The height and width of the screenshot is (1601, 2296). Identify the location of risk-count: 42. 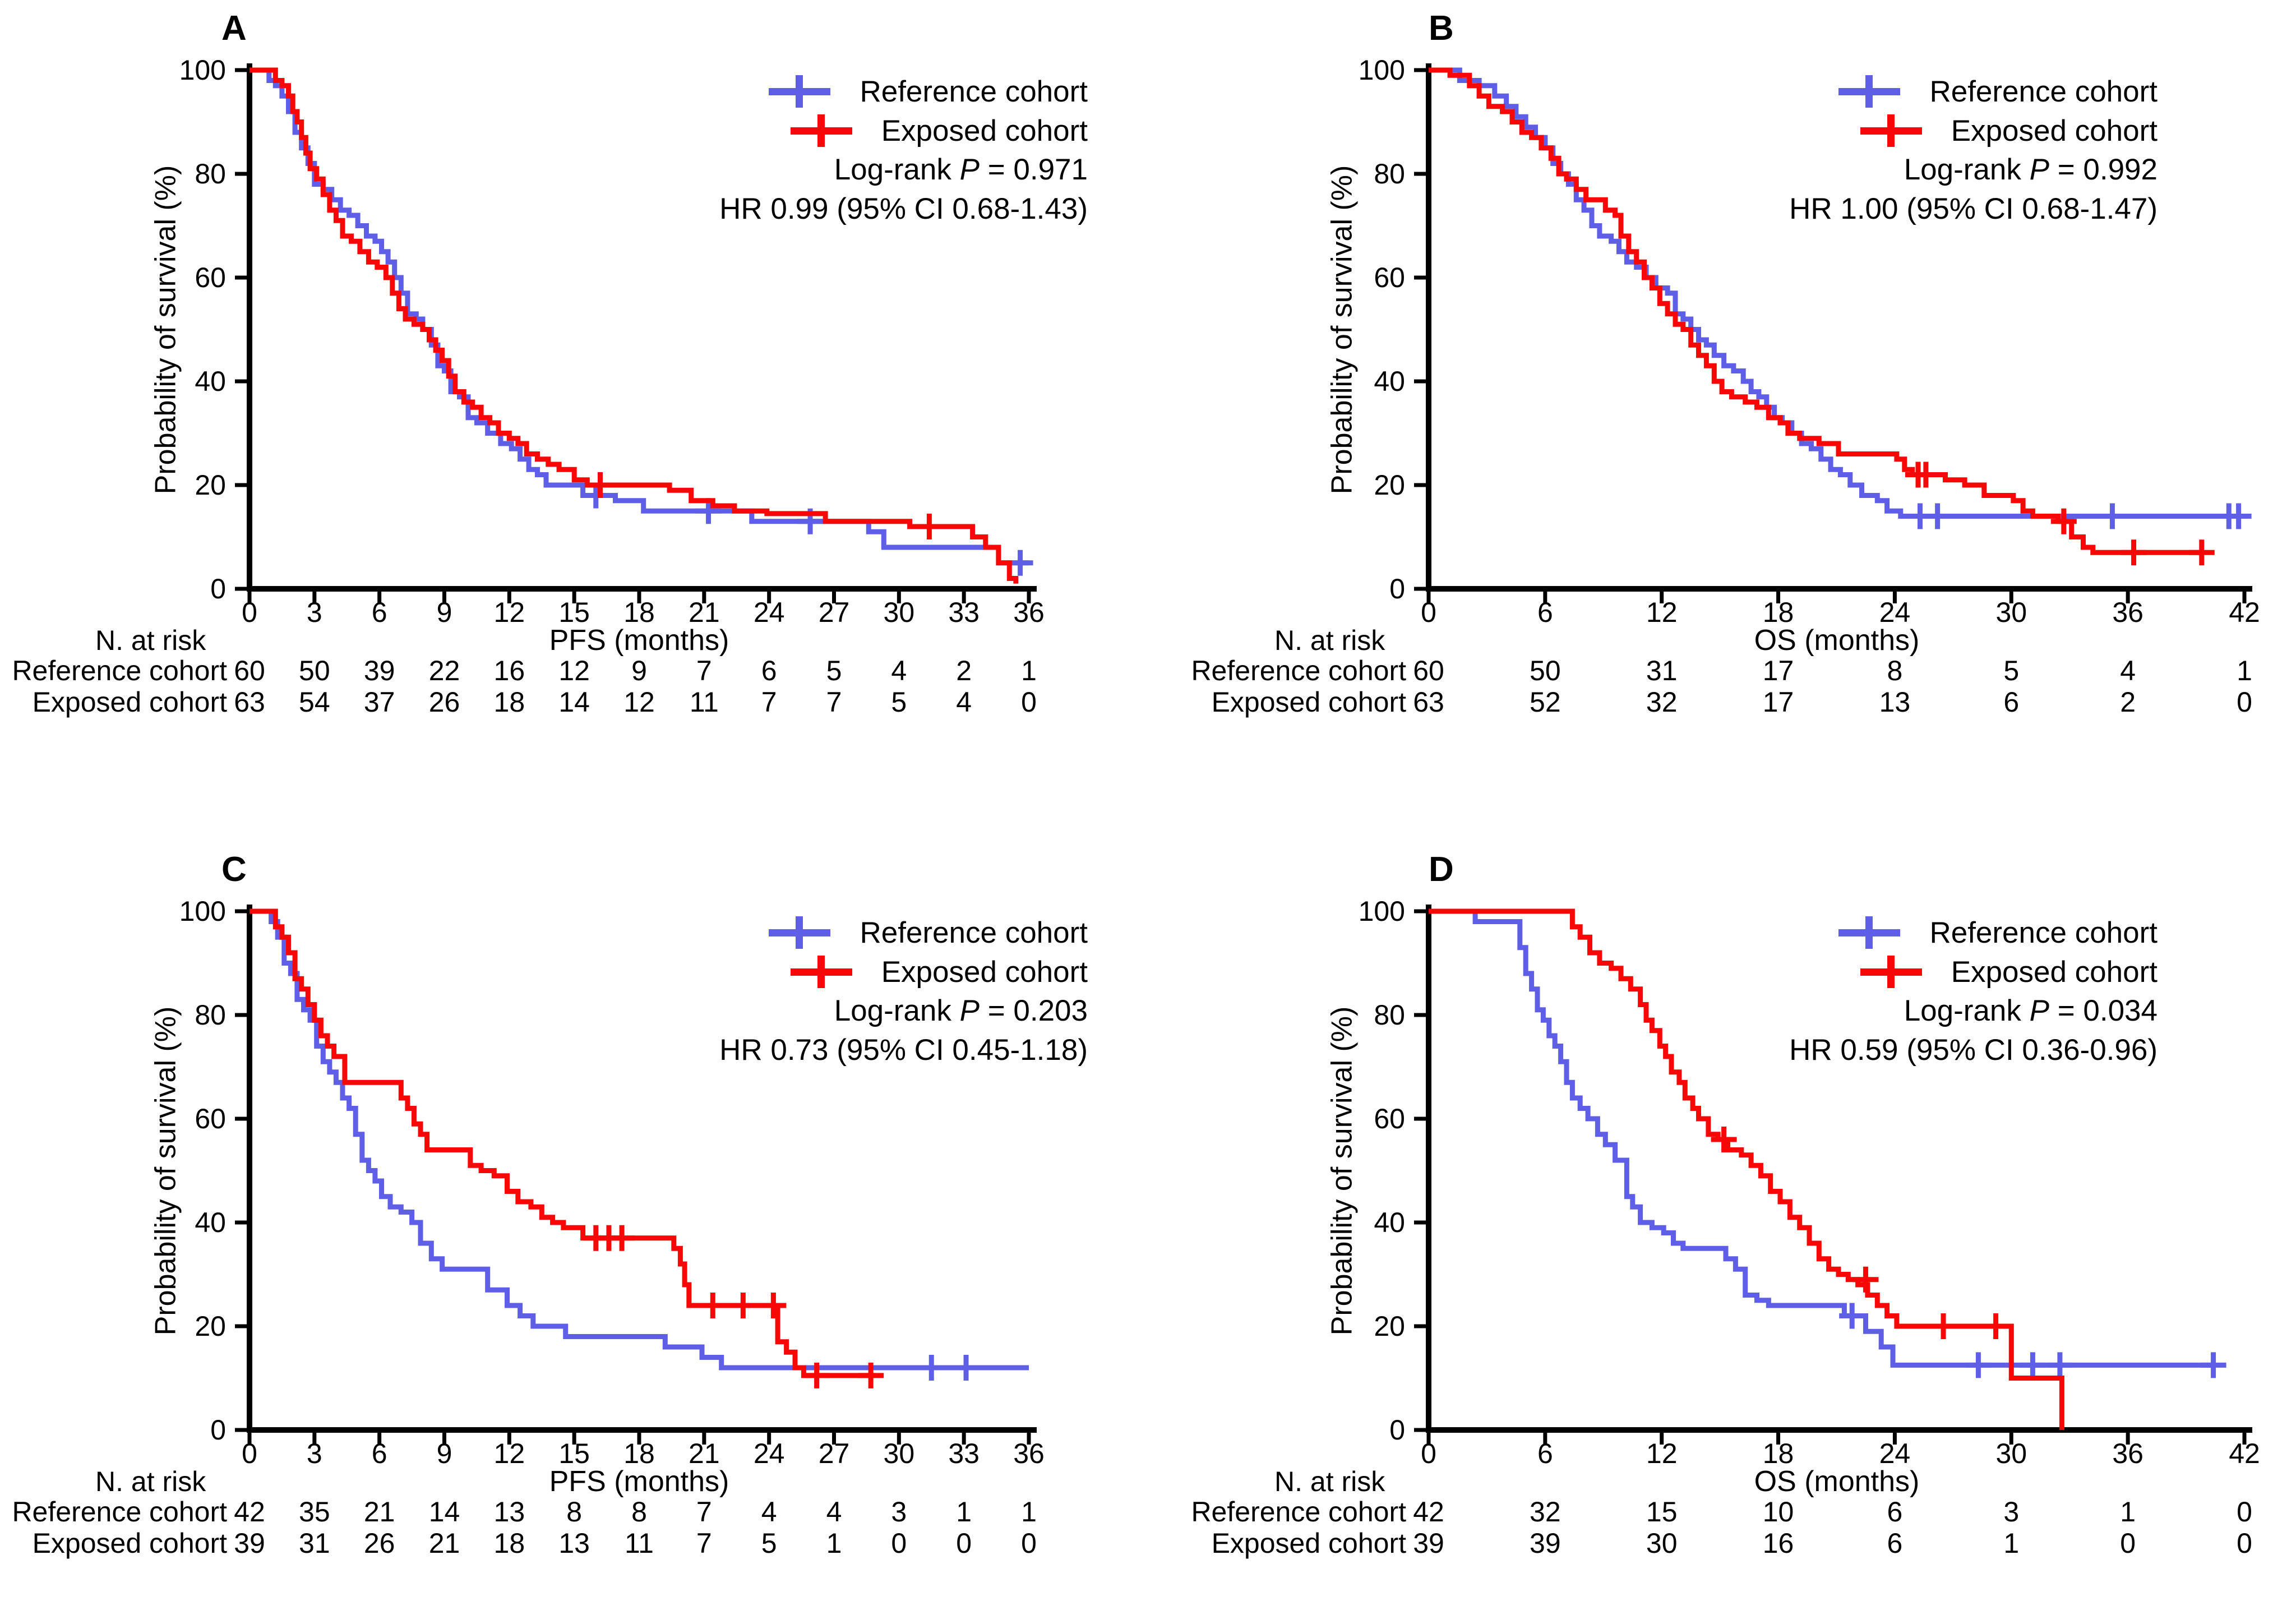
(1428, 1512).